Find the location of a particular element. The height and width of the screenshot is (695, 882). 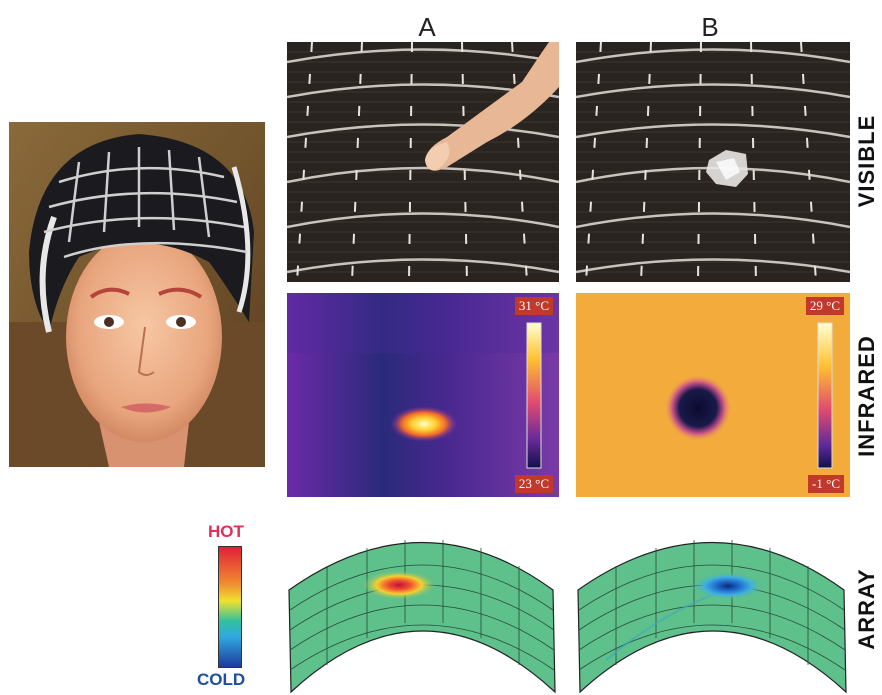

column-label-b: B is located at coordinates (710, 27).